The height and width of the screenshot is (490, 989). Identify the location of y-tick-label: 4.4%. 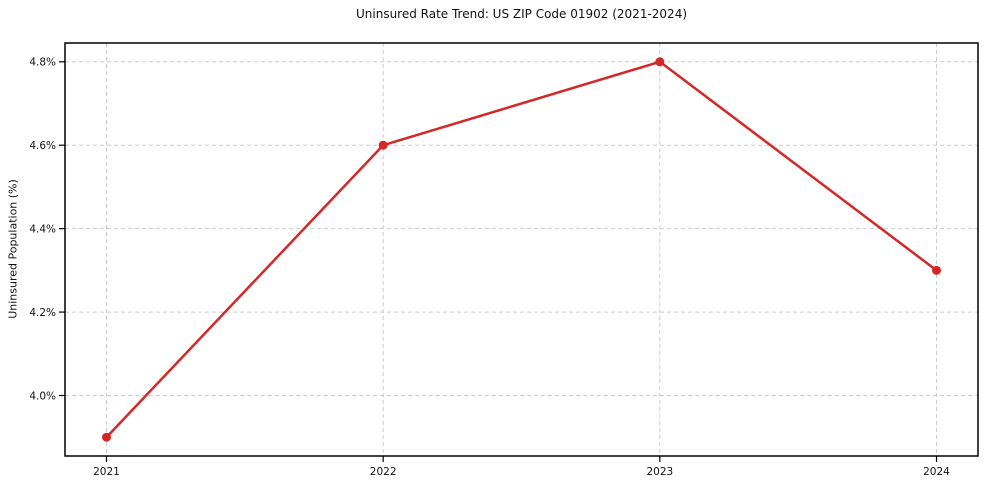
(42, 229).